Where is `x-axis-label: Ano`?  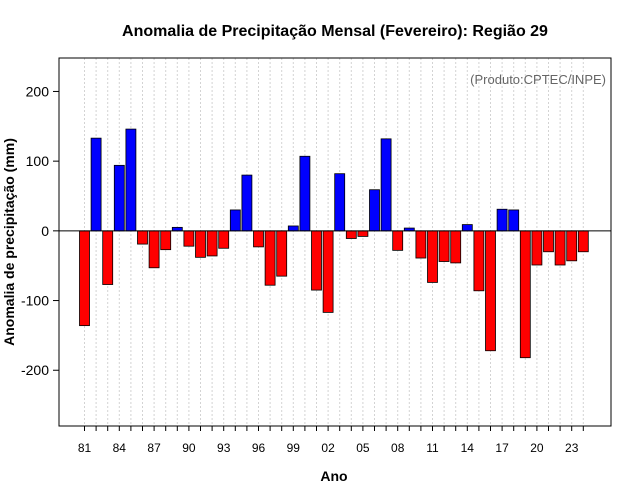
x-axis-label: Ano is located at coordinates (333, 476).